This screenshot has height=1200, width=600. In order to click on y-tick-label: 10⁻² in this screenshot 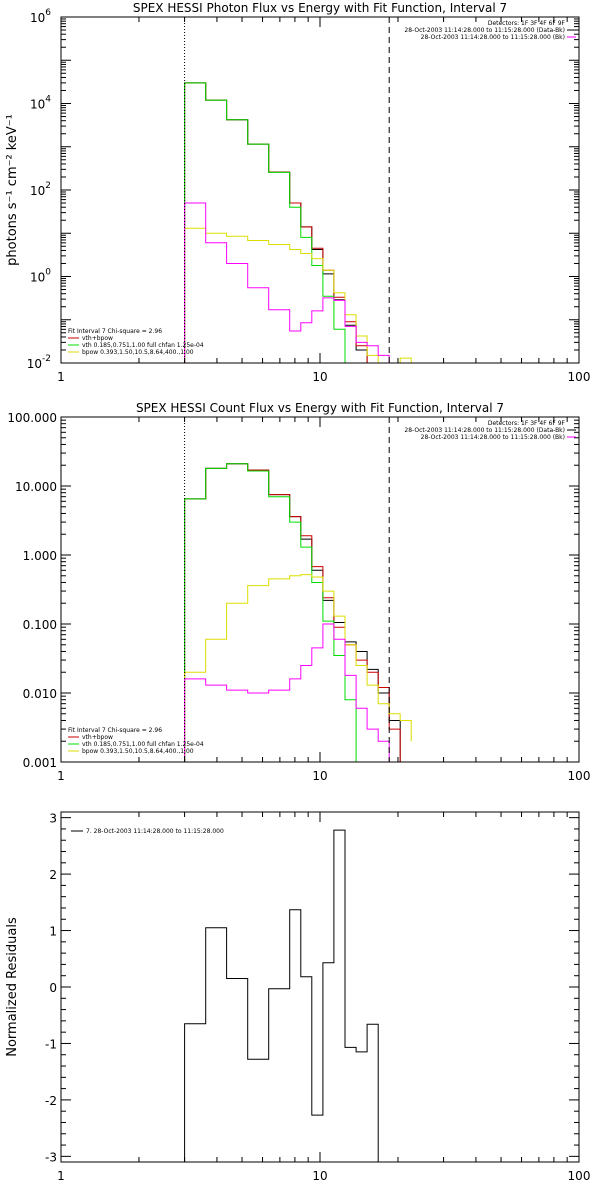, I will do `click(39, 362)`.